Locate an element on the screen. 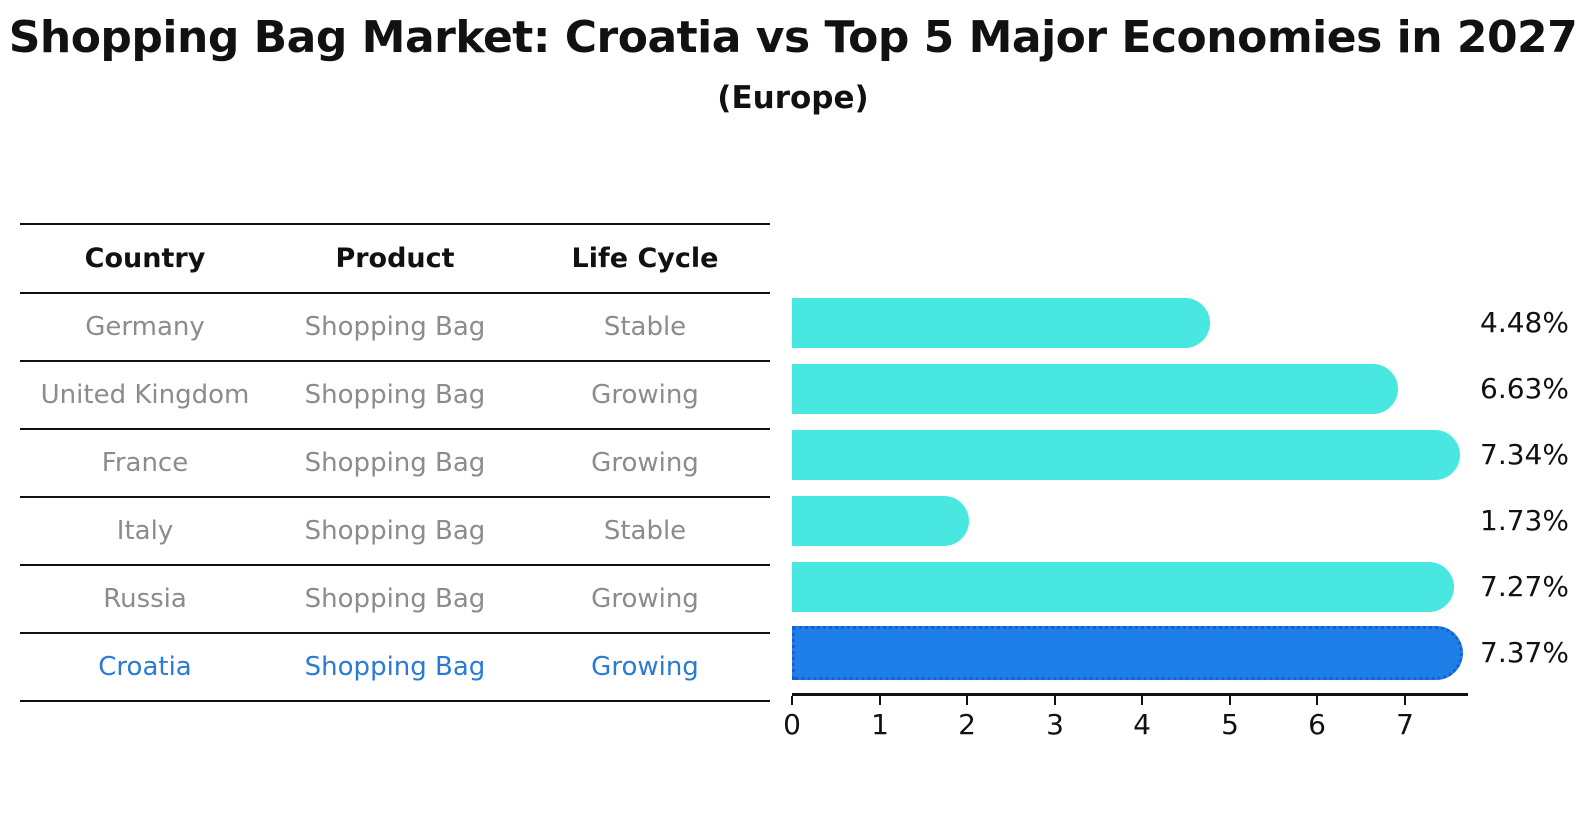 This screenshot has width=1586, height=823. table-row-russia: Russia Shopping Bag Growing is located at coordinates (395, 600).